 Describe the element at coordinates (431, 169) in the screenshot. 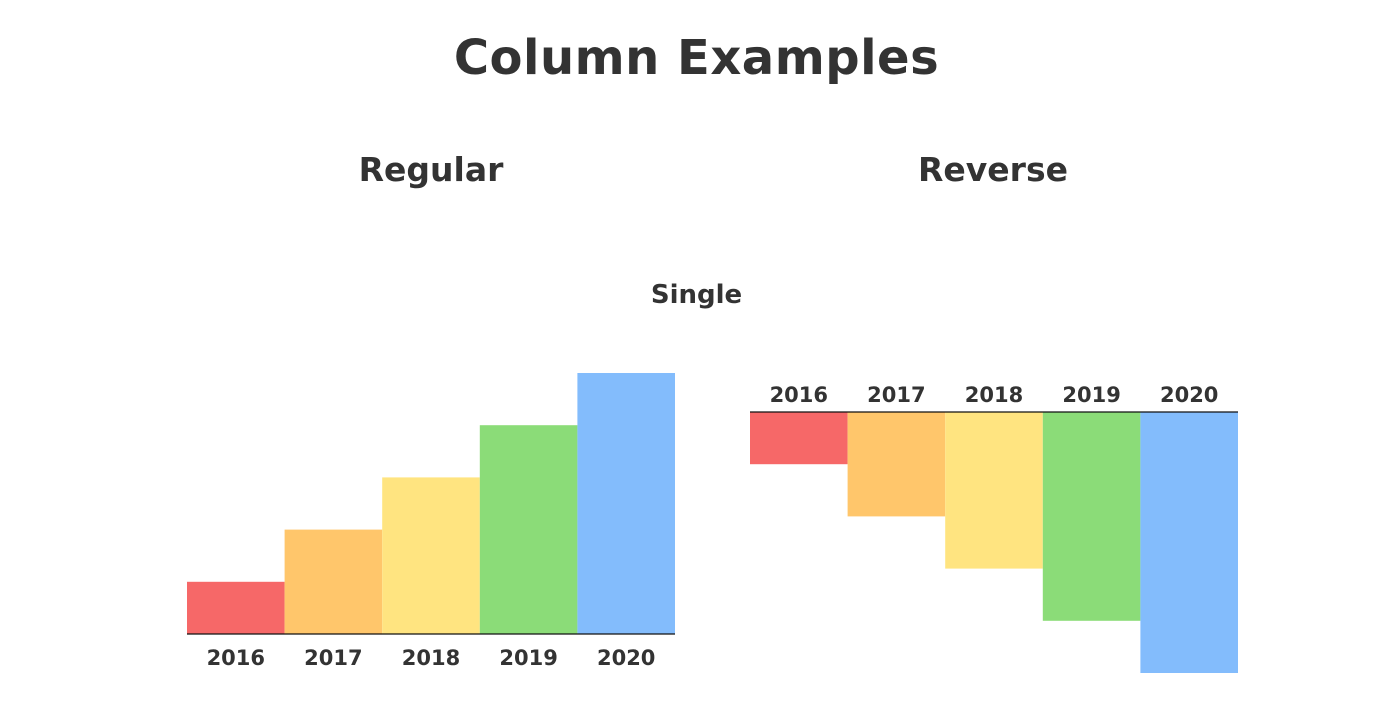

I see `regular-chart-title: Regular` at that location.